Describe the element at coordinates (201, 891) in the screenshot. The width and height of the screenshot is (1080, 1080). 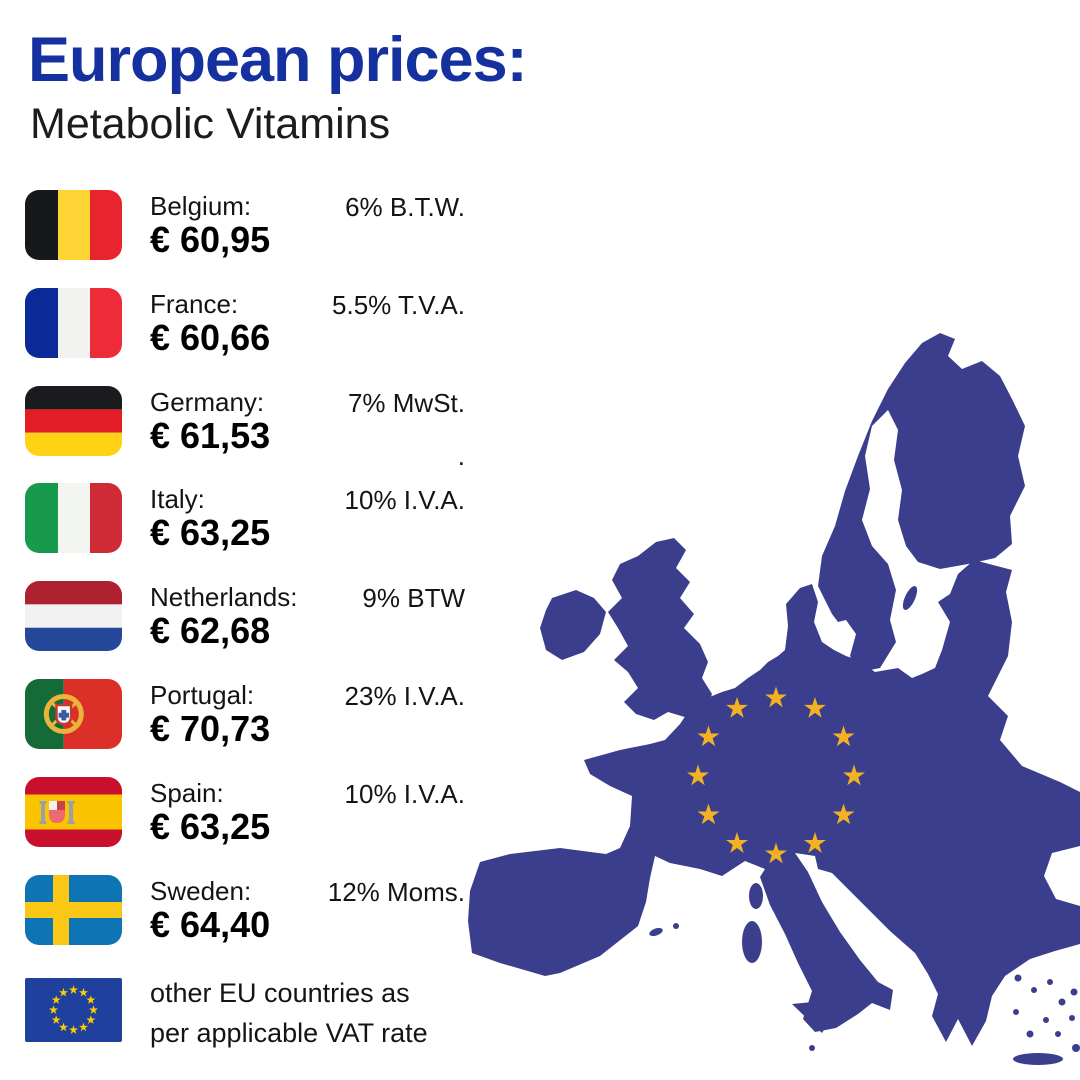
I see `country-label: Sweden:` at that location.